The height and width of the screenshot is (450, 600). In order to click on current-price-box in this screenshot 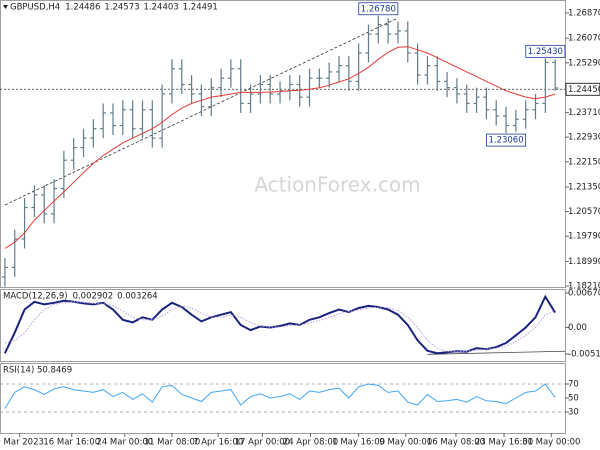, I will do `click(582, 89)`.